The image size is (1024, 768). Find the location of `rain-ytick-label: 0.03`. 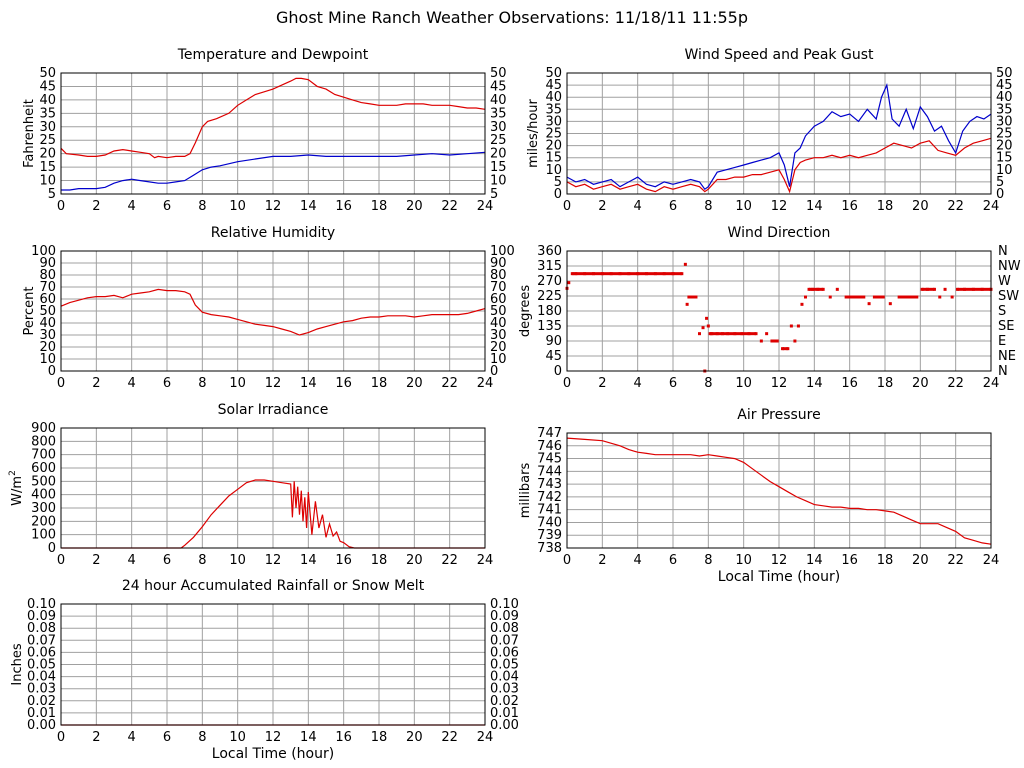

rain-ytick-label: 0.03 is located at coordinates (41, 689).